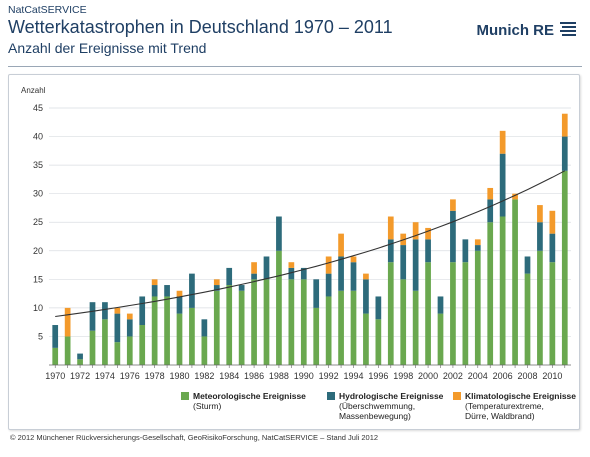  What do you see at coordinates (415, 265) in the screenshot?
I see `bar-hydro-1999` at bounding box center [415, 265].